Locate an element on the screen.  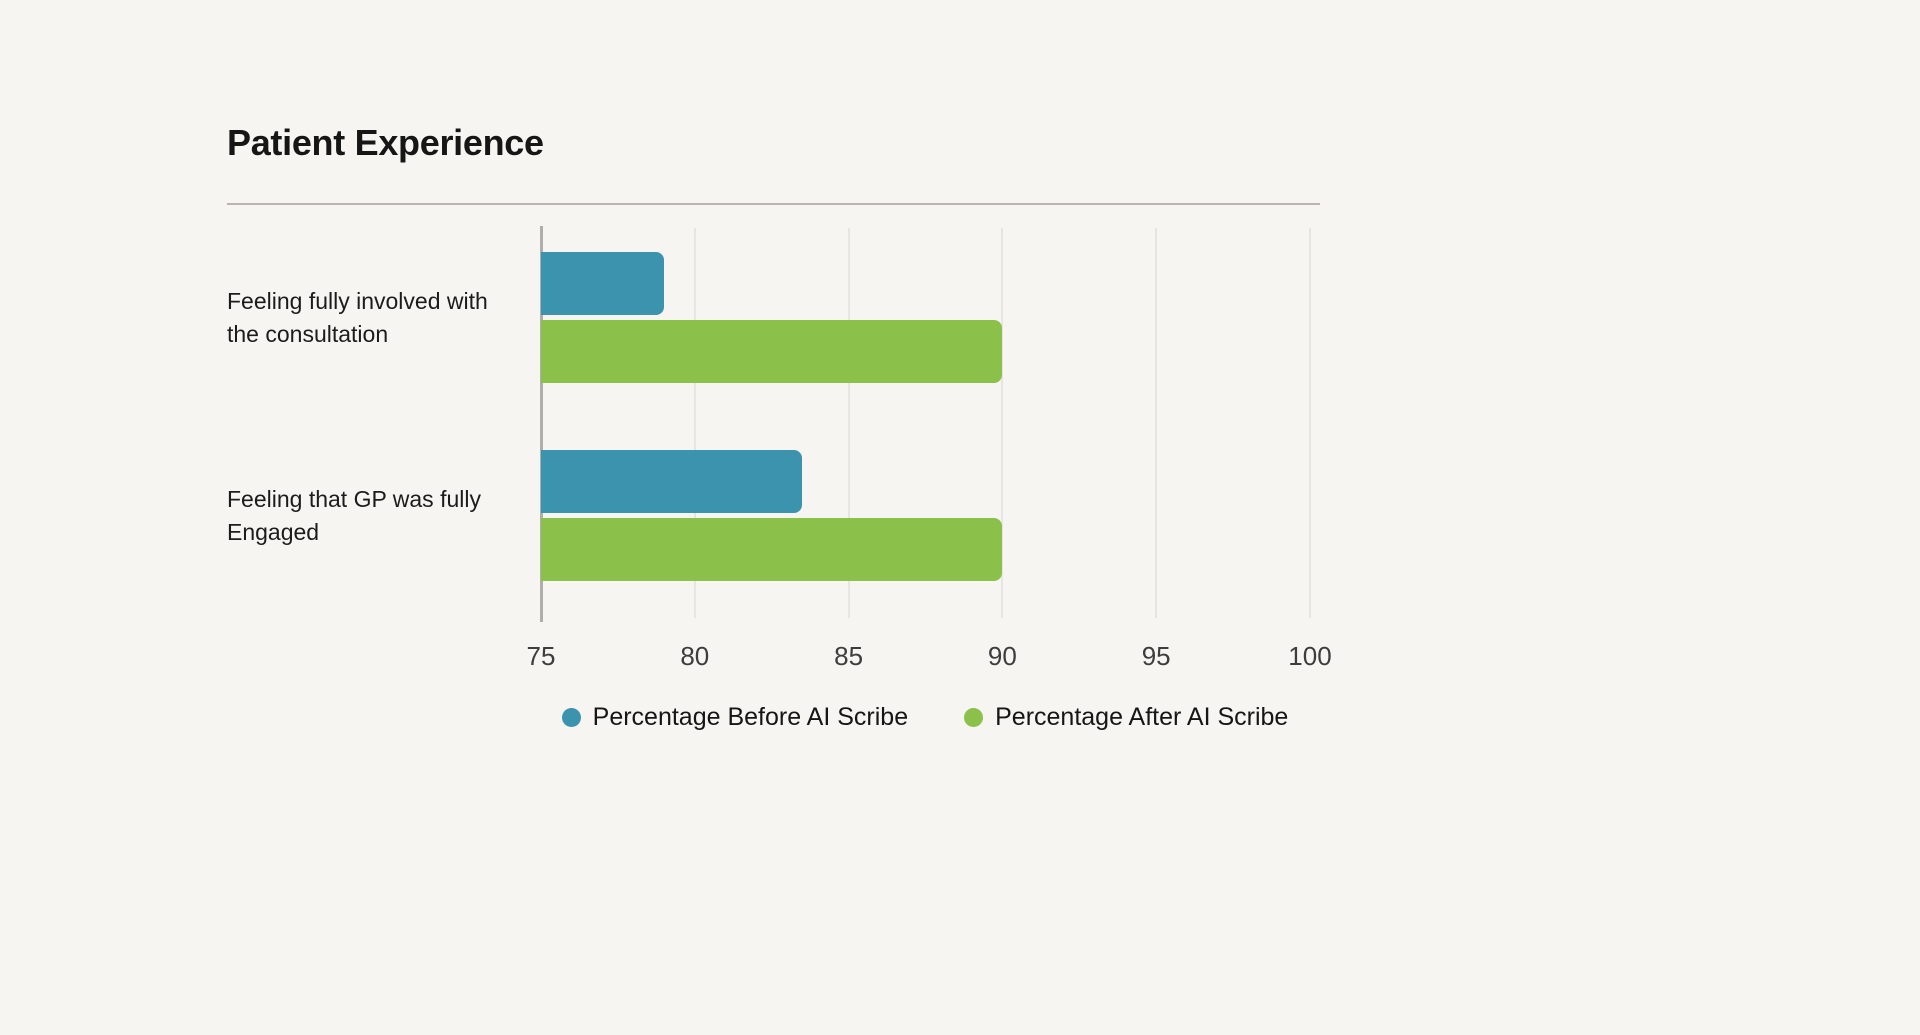
y-axis-line is located at coordinates (541, 424).